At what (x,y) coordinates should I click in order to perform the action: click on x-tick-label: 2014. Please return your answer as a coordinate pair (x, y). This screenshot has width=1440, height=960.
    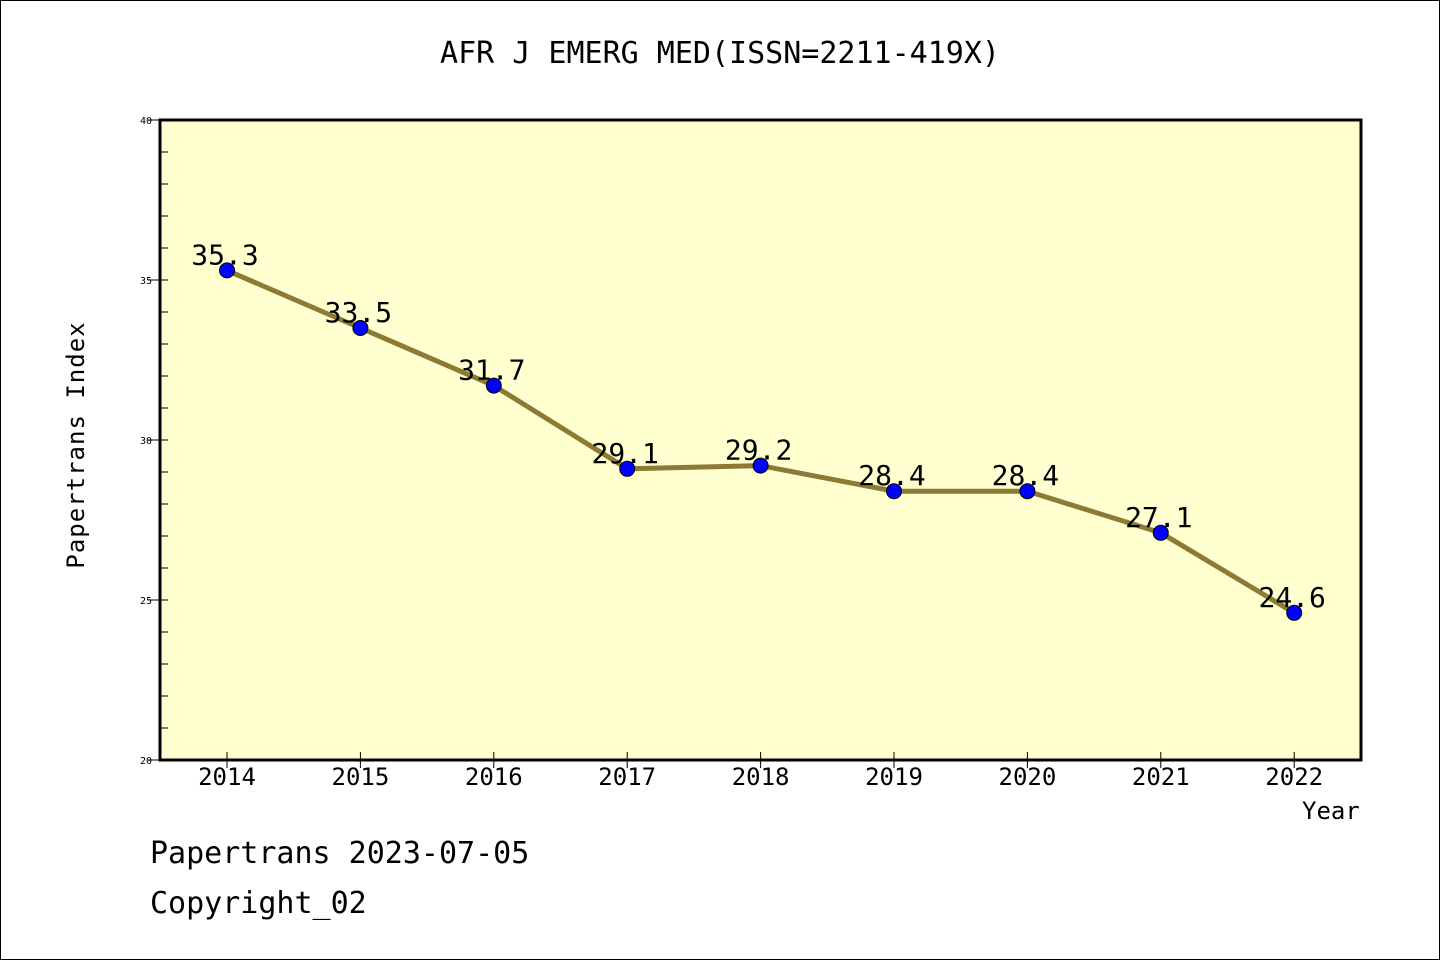
    Looking at the image, I should click on (227, 777).